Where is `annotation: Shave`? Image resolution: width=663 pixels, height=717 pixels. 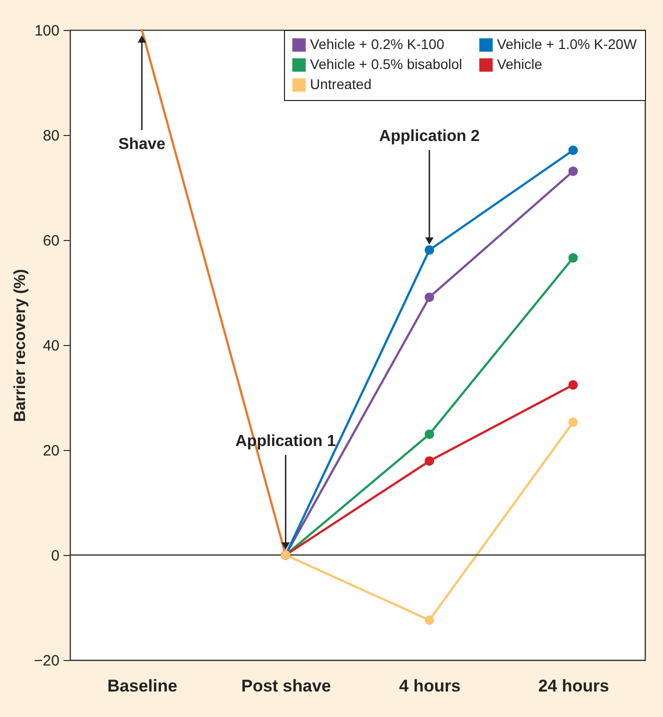 annotation: Shave is located at coordinates (142, 144).